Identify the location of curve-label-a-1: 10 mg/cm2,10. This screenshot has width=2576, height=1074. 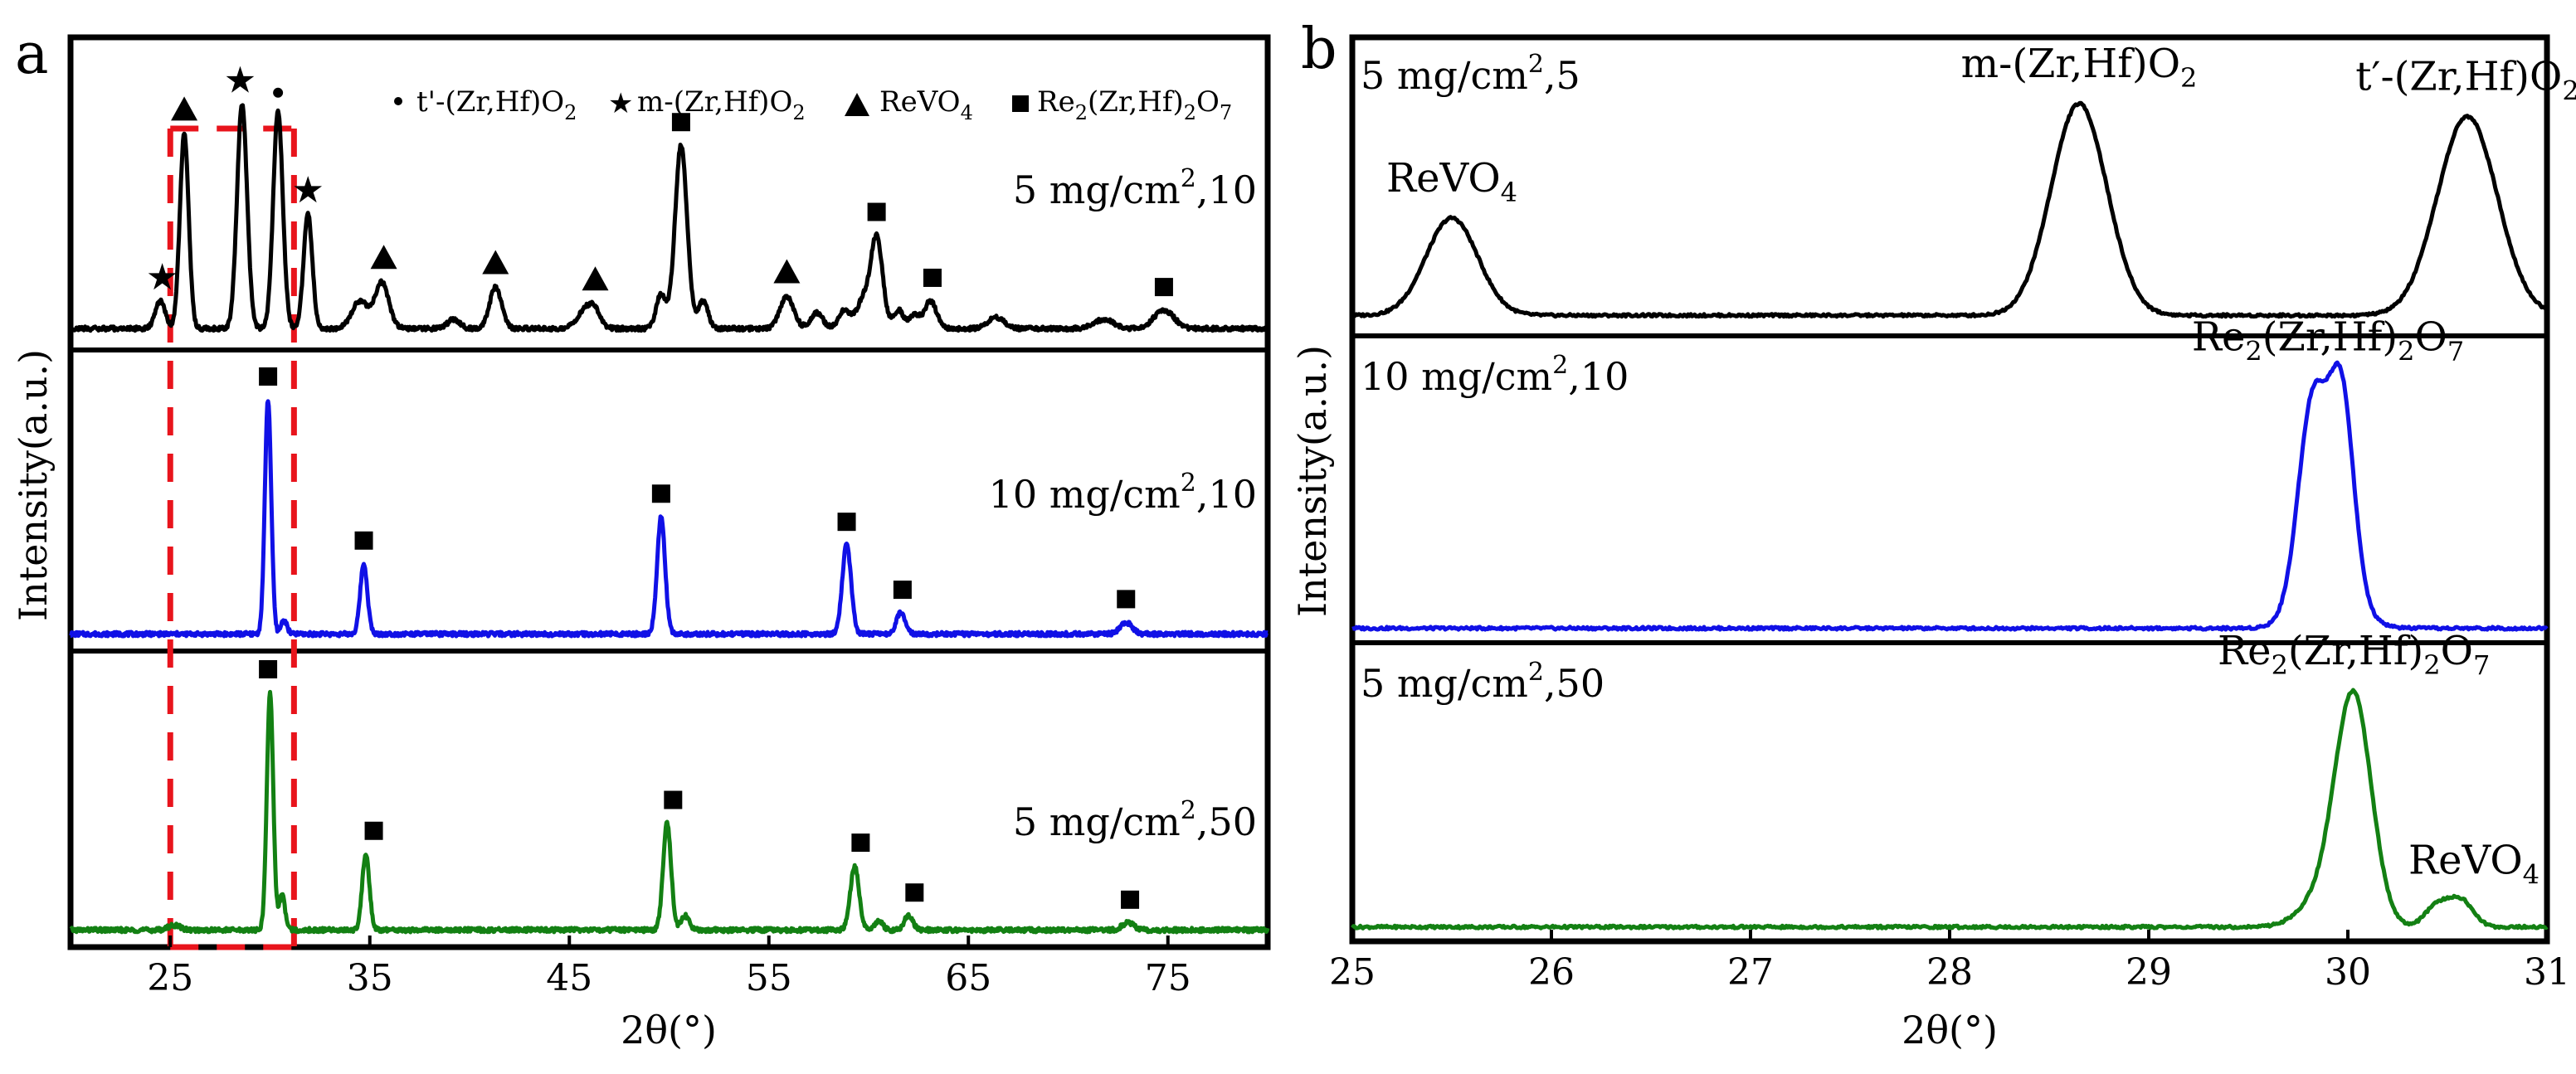
(1123, 493).